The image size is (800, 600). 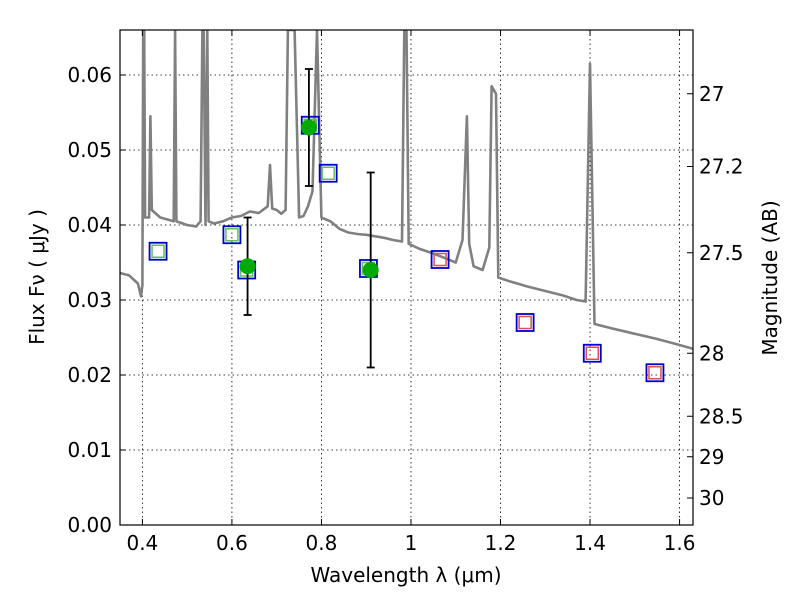 What do you see at coordinates (89, 375) in the screenshot?
I see `y-tick-label: 0.02` at bounding box center [89, 375].